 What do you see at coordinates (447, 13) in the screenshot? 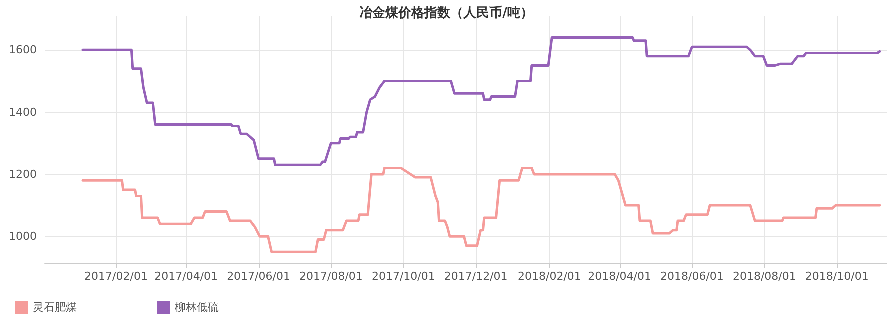
I see `chart-title: 冶金煤价格指数（人民币/吨）` at bounding box center [447, 13].